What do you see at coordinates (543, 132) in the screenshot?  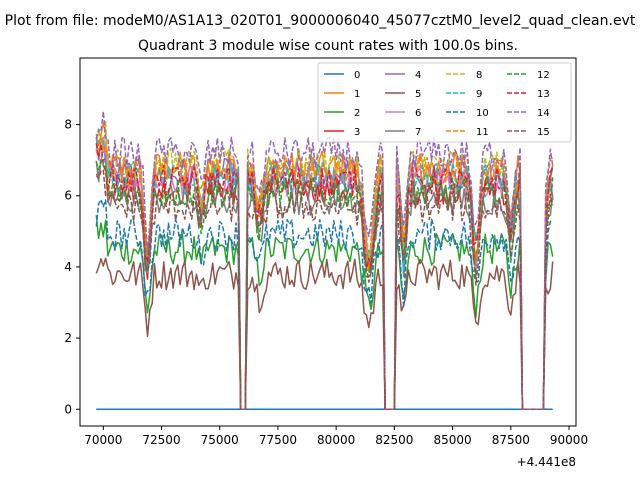 I see `legend-label: 15` at bounding box center [543, 132].